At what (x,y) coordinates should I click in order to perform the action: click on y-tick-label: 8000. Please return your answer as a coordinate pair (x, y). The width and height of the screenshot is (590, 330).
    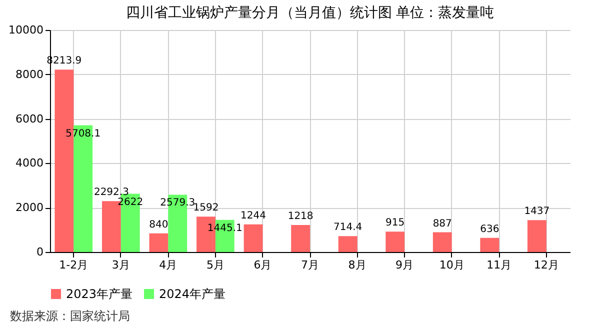
    Looking at the image, I should click on (30, 74).